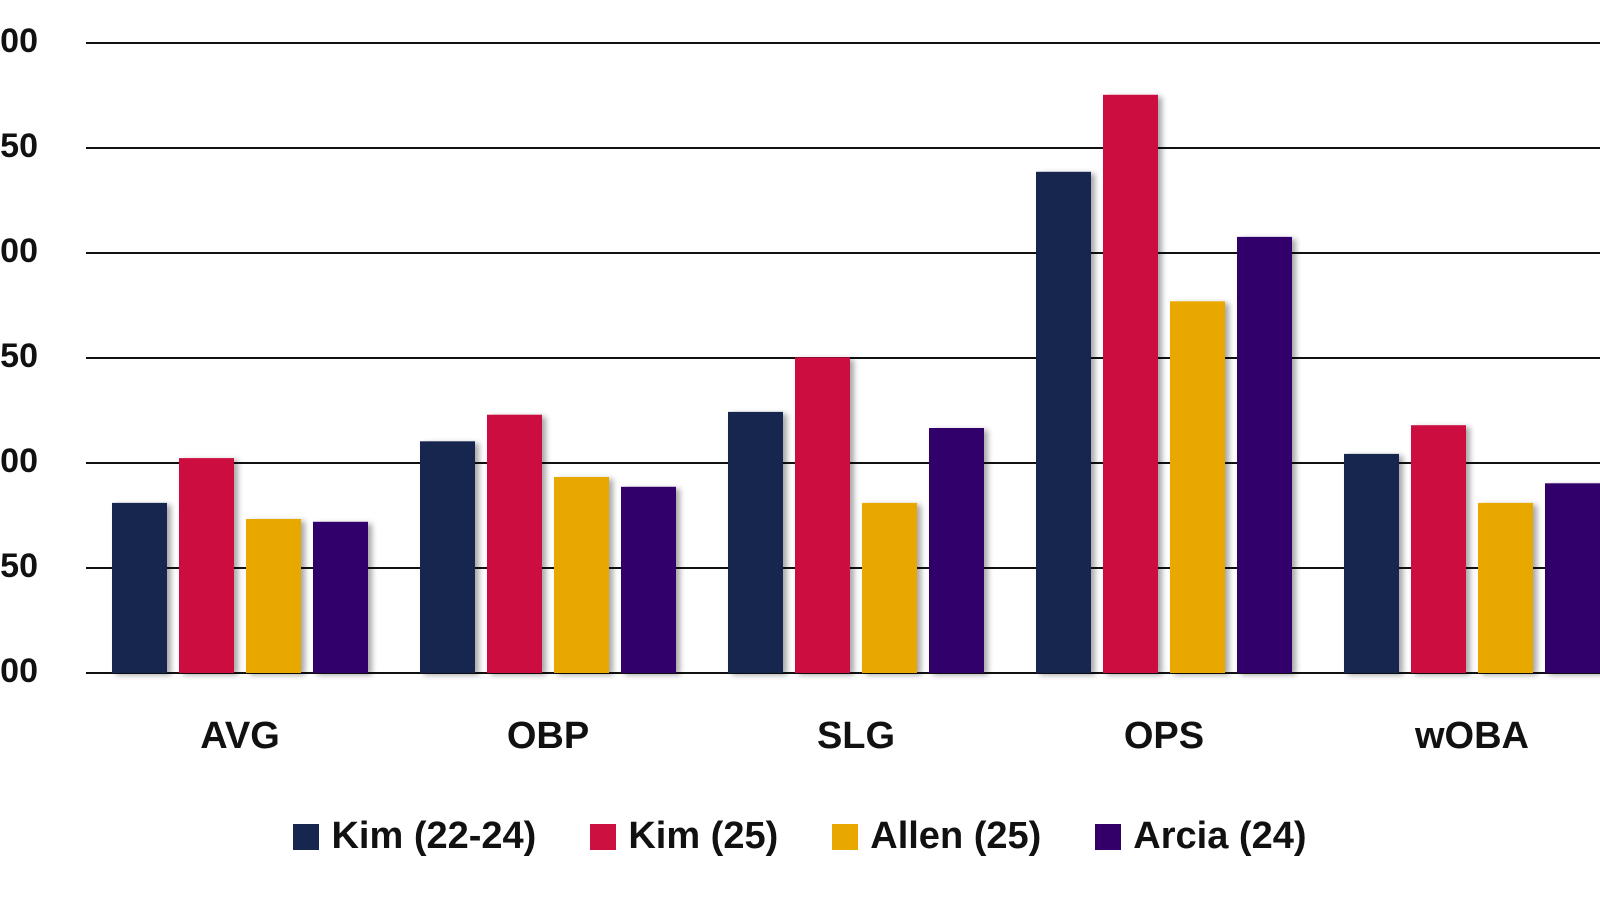 This screenshot has width=1600, height=900. I want to click on legend-item: Allen (25), so click(936, 836).